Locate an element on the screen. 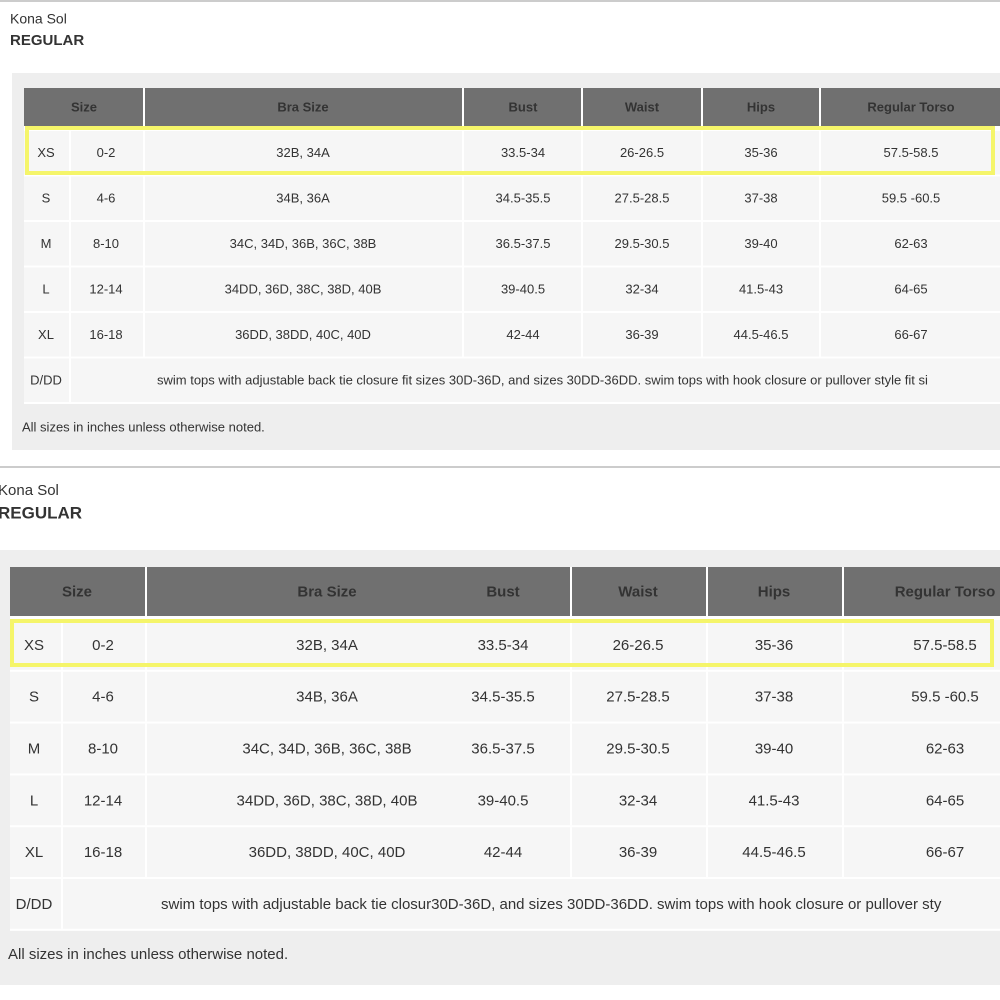 The image size is (1000, 1000). cell-text: 8-10 is located at coordinates (106, 243).